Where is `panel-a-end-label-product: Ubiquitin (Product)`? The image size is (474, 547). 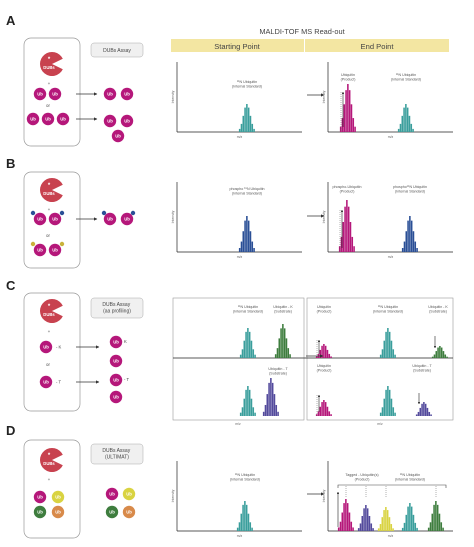
panel-a-end-label-product: Ubiquitin (Product) is located at coordinates (348, 77).